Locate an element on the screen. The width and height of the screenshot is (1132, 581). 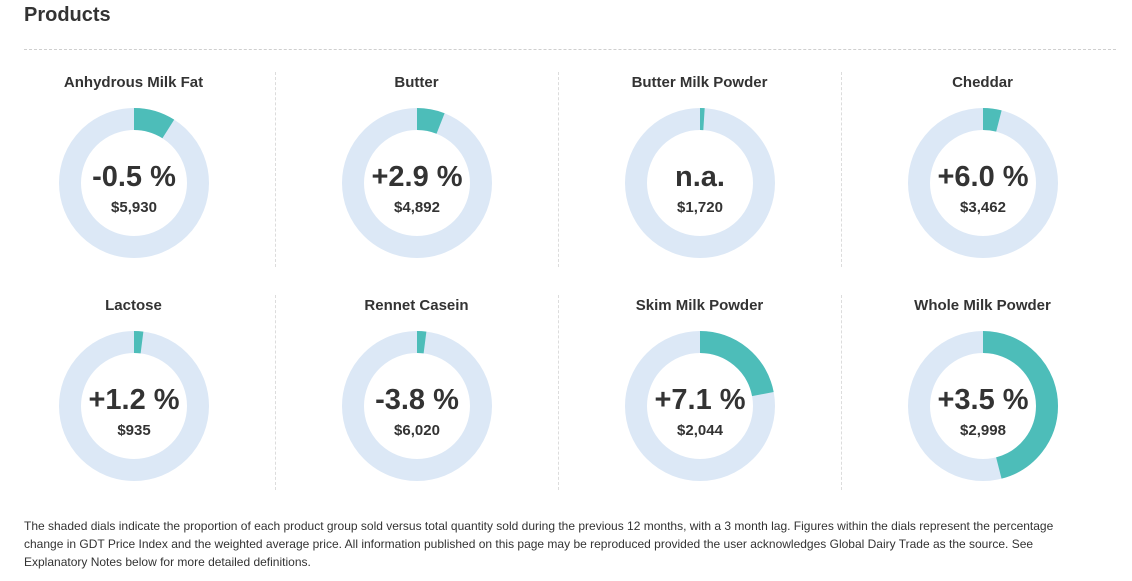
proportion-dial: n.a. $1,720 is located at coordinates (700, 183).